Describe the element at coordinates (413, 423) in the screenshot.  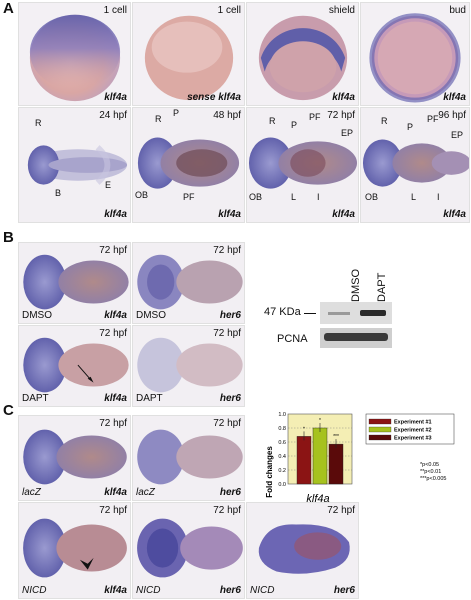
I see `legend-label-1: Experiment #1` at that location.